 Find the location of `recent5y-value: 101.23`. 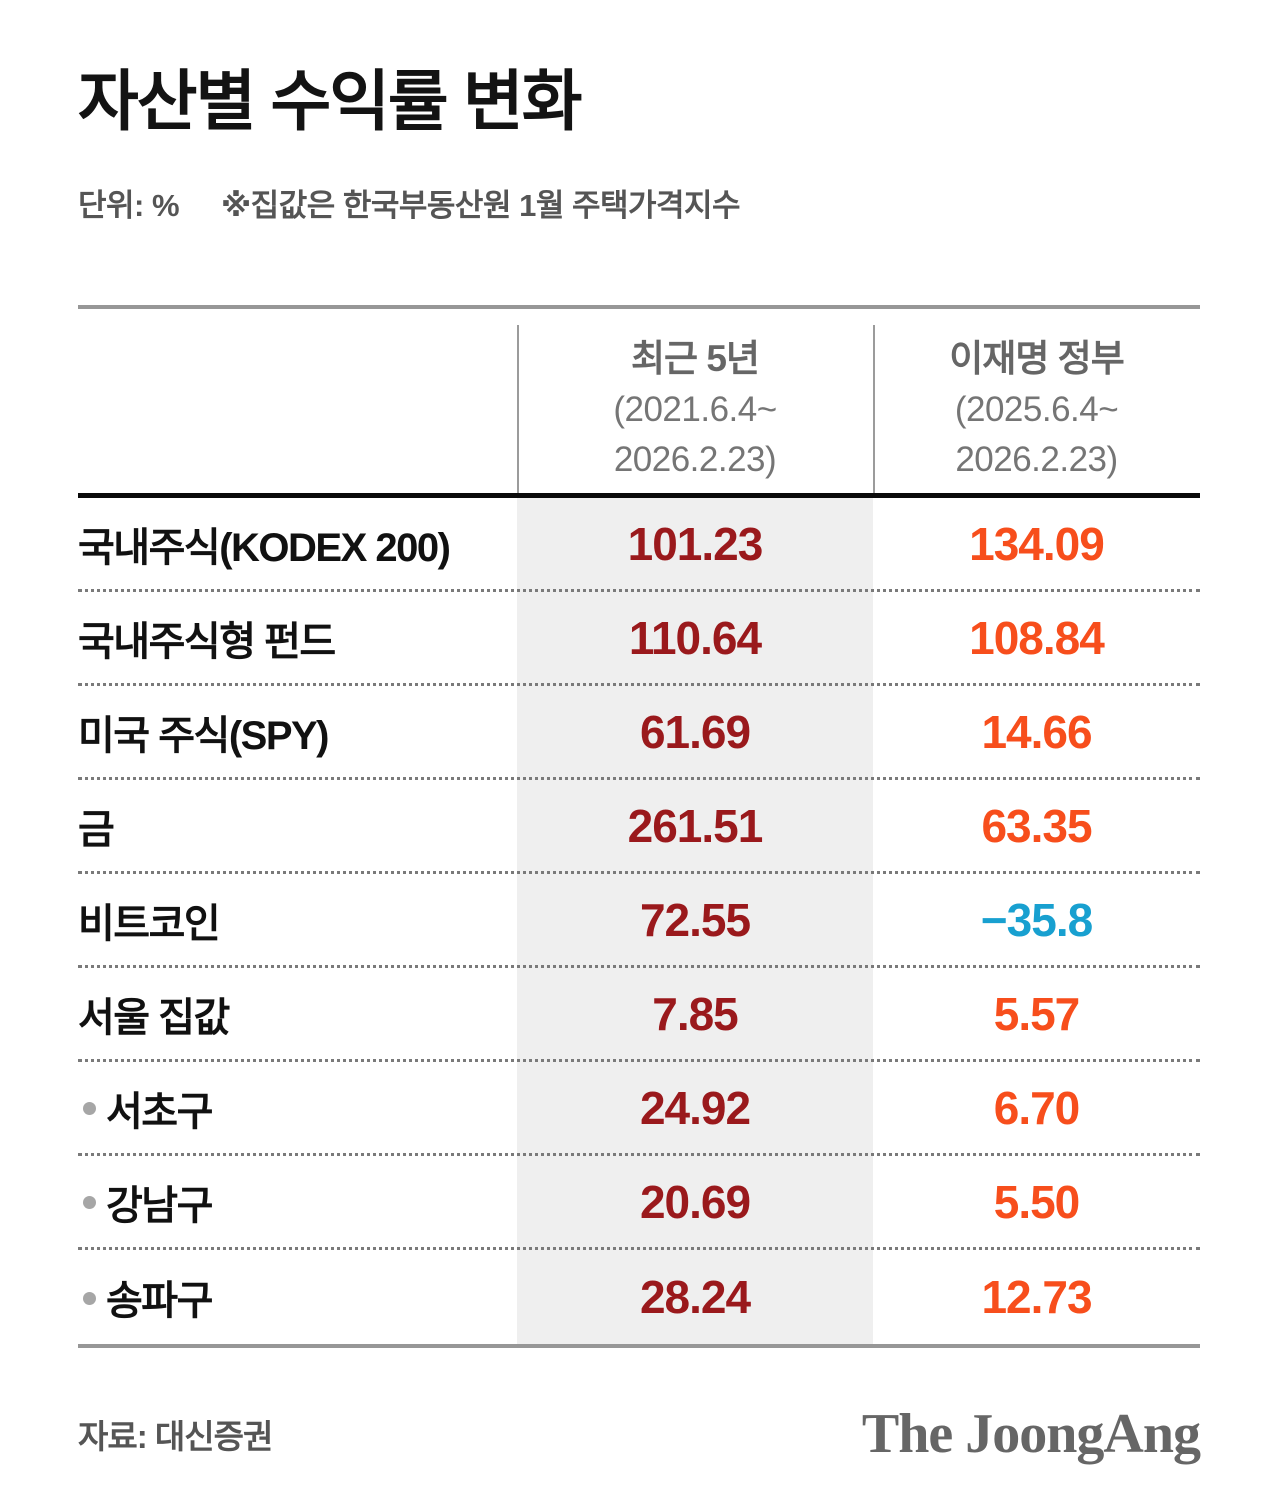

recent5y-value: 101.23 is located at coordinates (695, 543).